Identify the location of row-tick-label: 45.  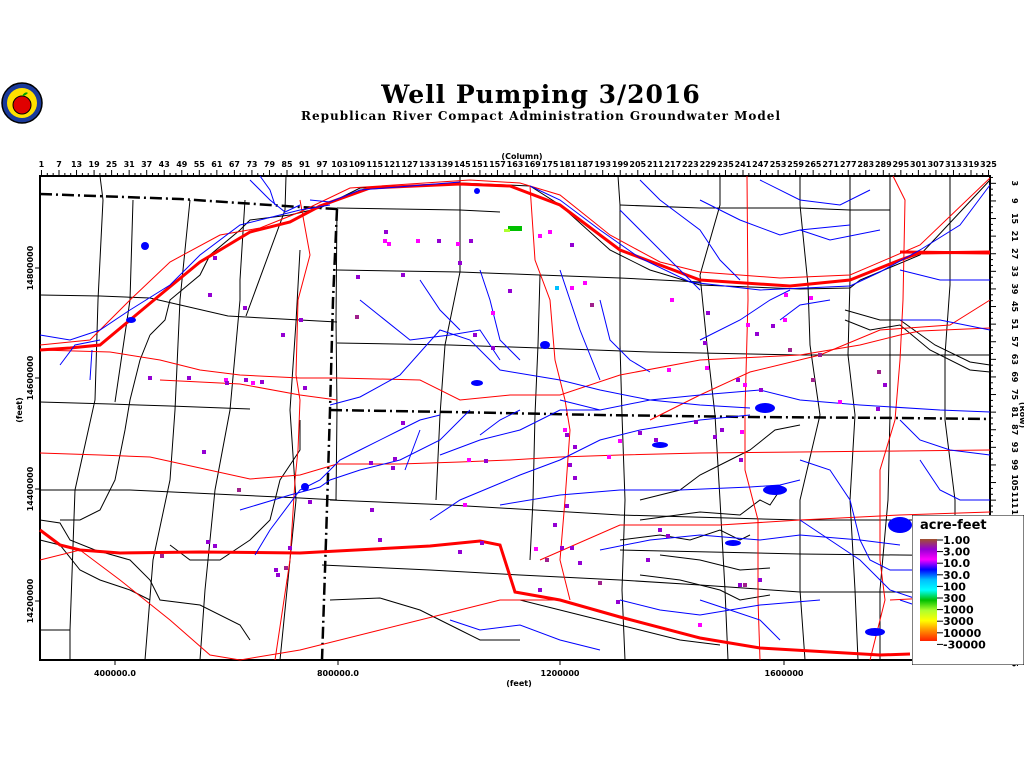
(1014, 307).